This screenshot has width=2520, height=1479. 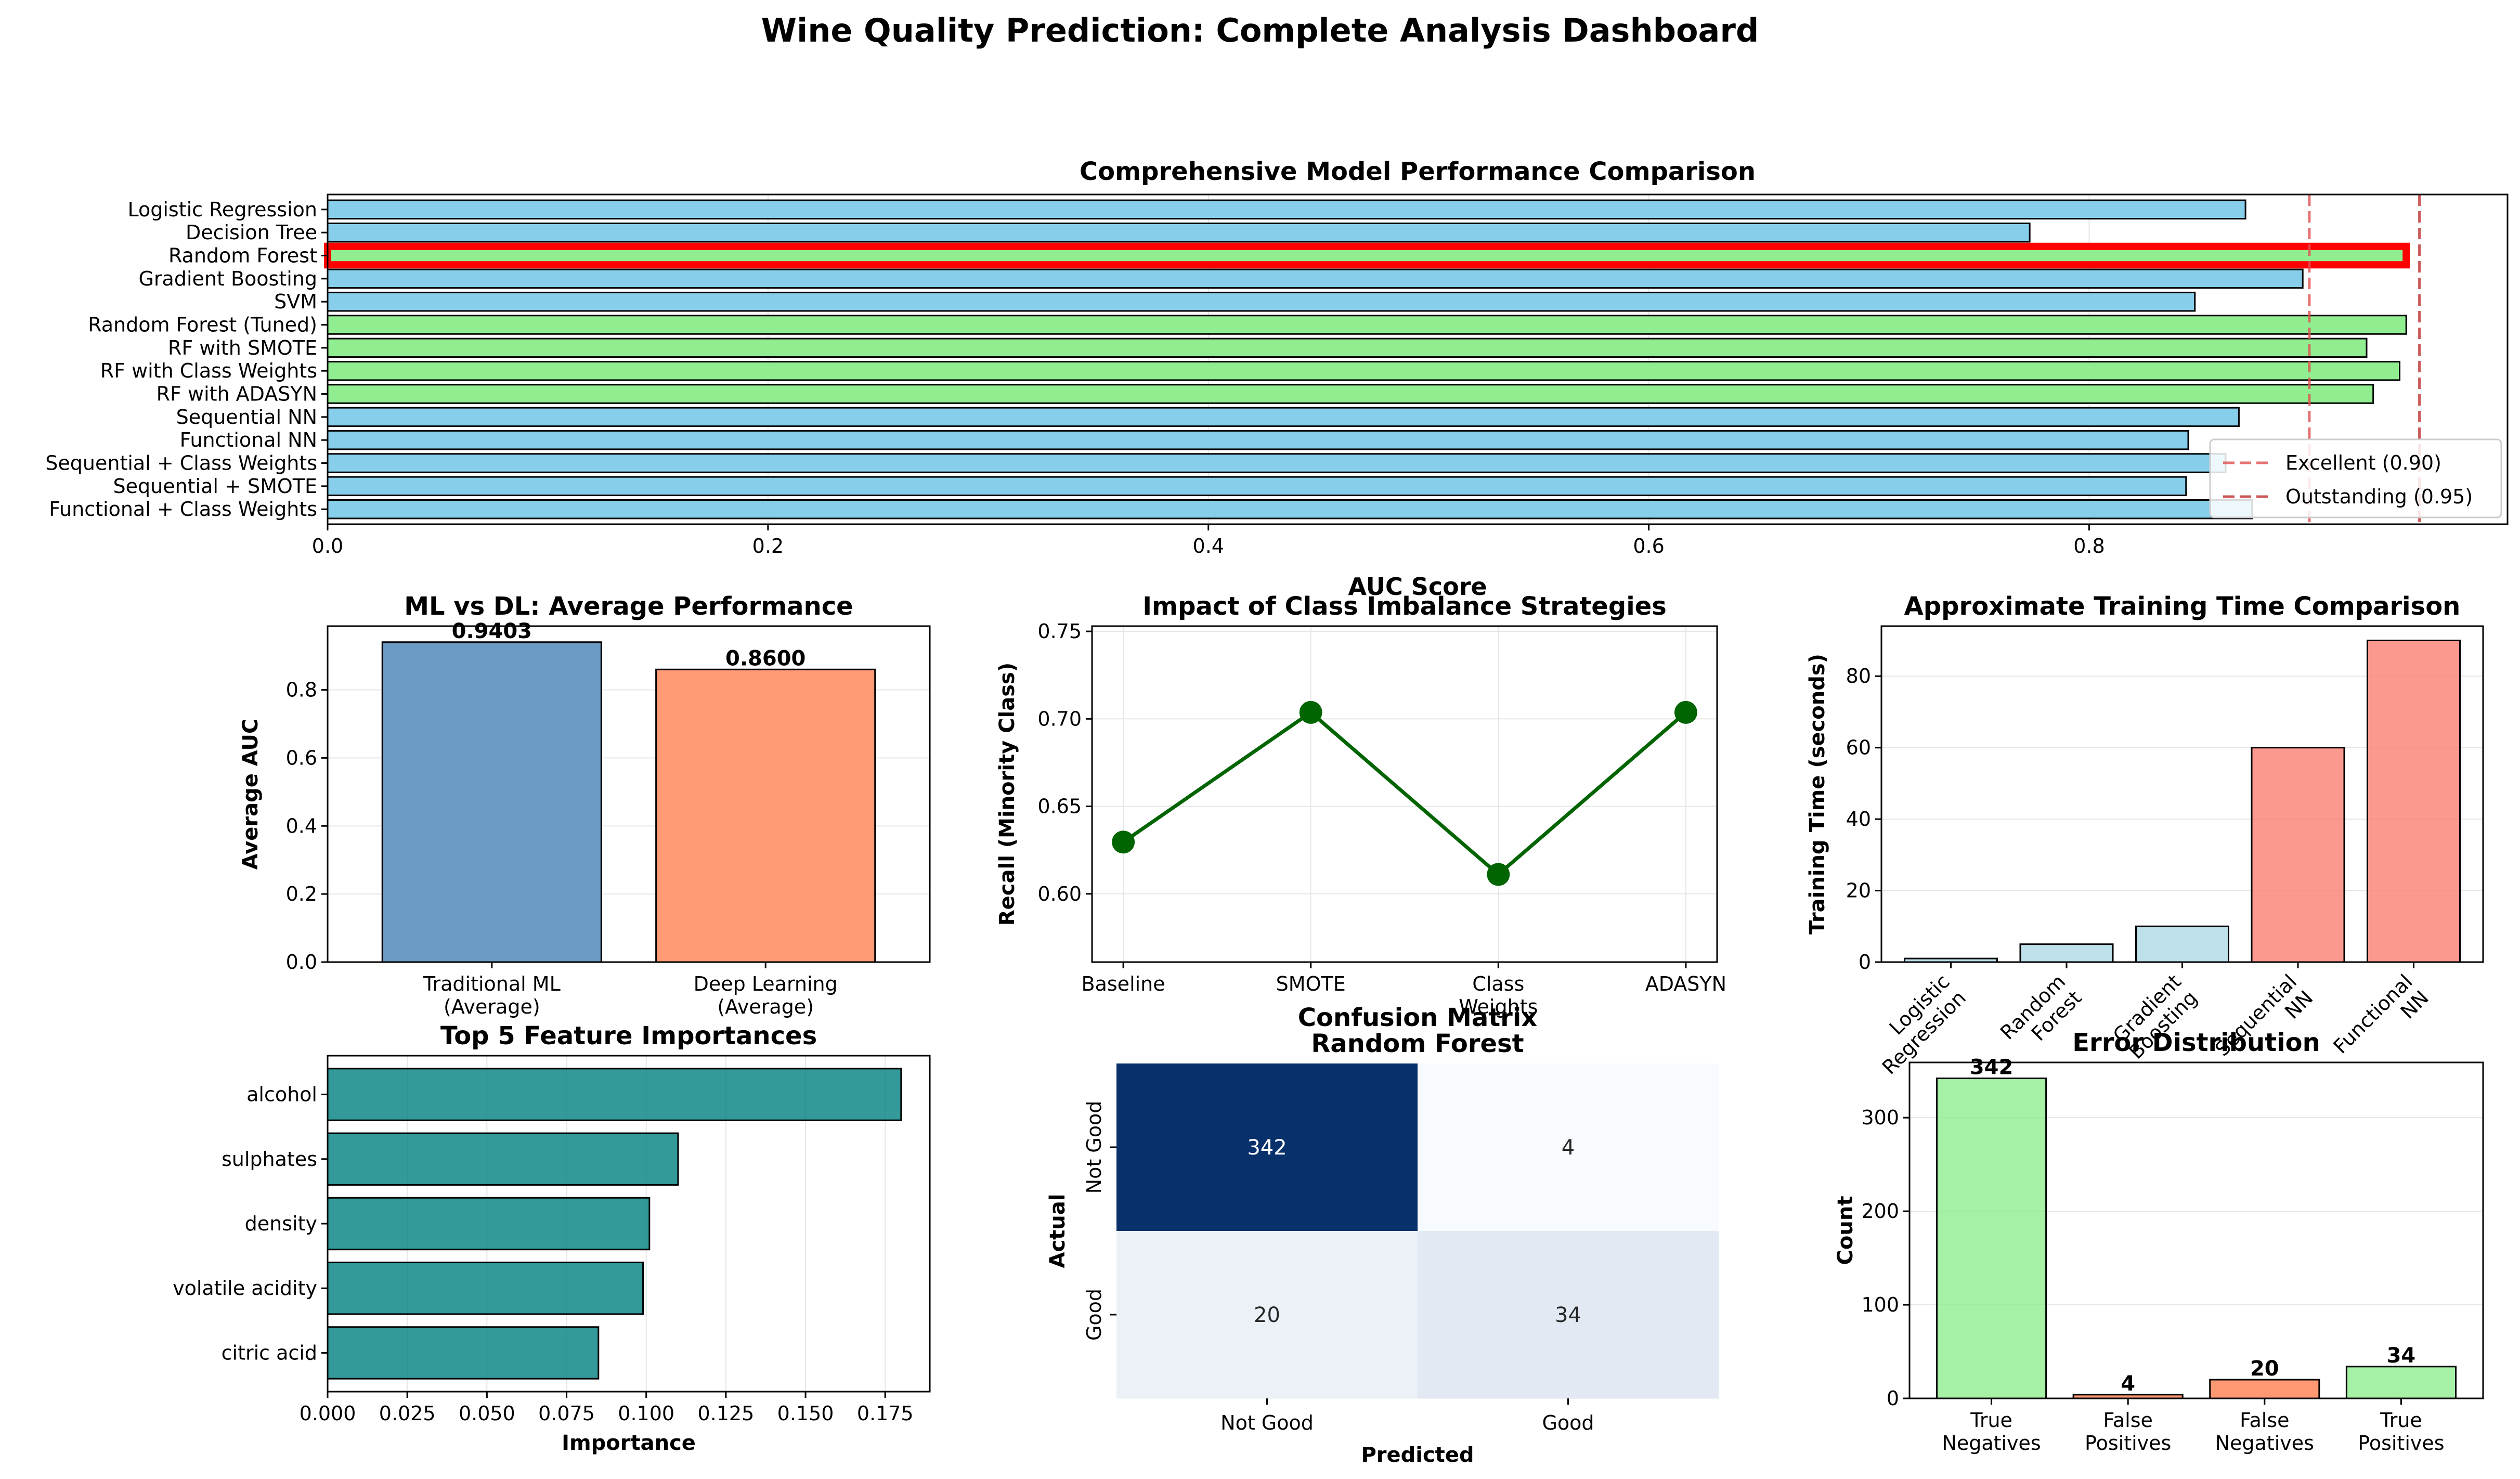 I want to click on cell-value: 342, so click(x=1267, y=1148).